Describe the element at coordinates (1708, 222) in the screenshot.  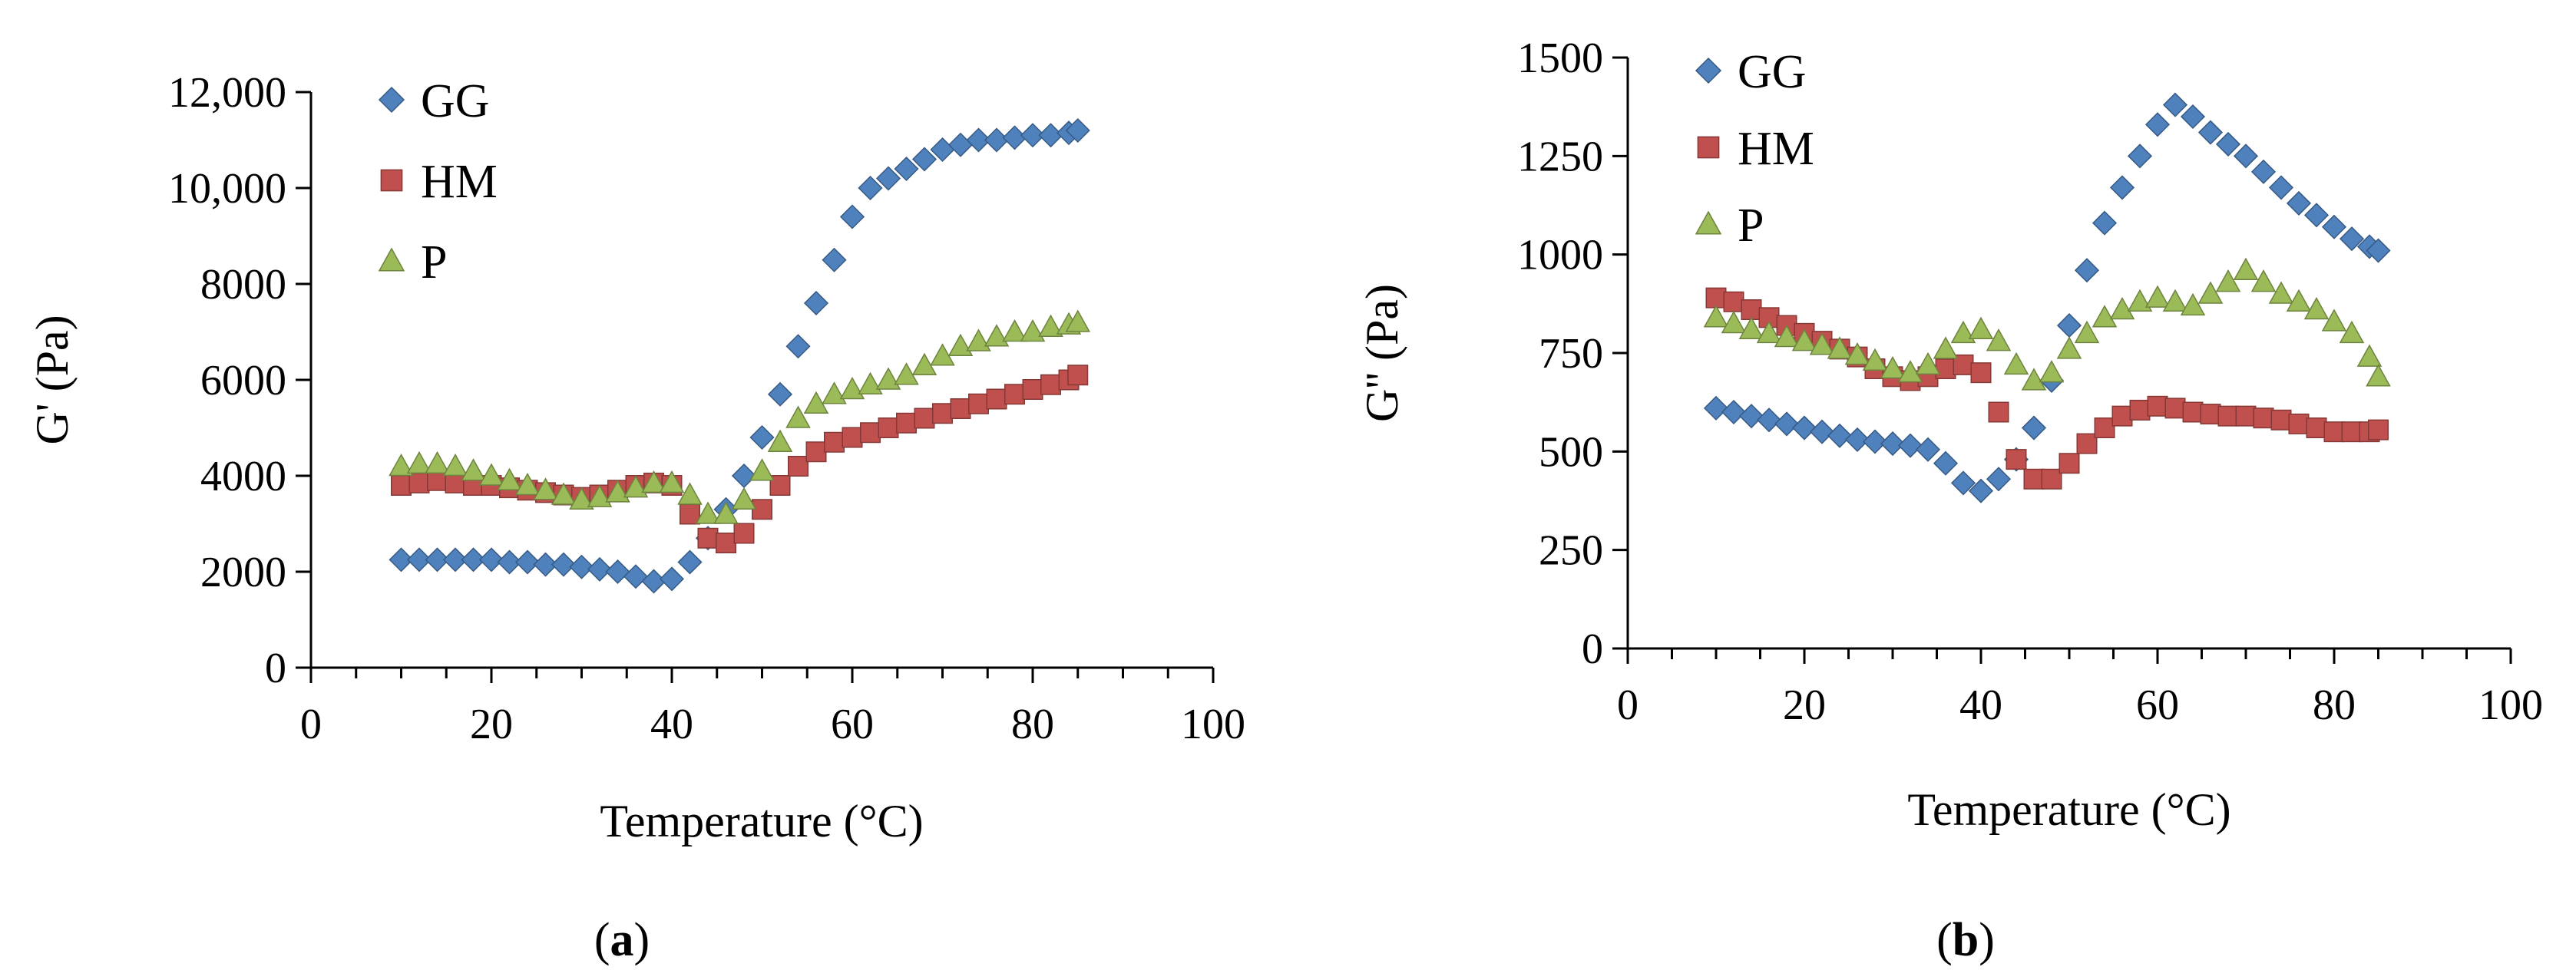
I see `panel-b-legend-marker-p` at that location.